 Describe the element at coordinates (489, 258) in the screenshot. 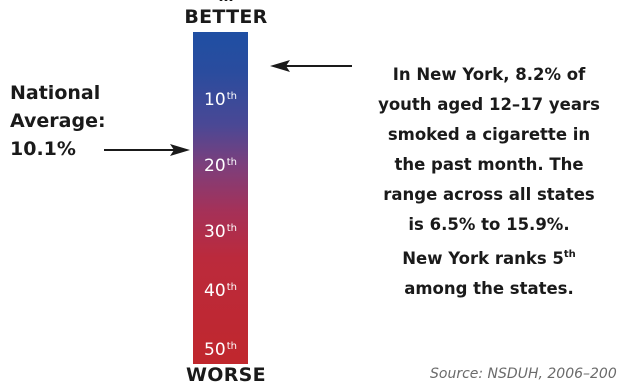

I see `ny-rank-line: New York ranks 5th` at that location.